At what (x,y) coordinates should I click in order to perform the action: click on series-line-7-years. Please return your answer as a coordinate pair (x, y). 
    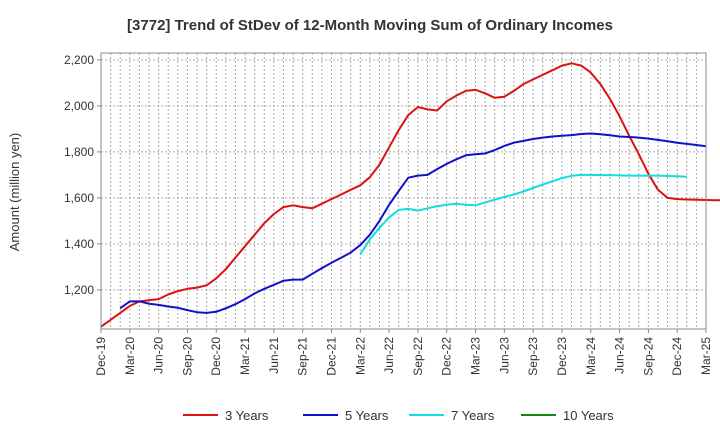
    Looking at the image, I should click on (523, 214).